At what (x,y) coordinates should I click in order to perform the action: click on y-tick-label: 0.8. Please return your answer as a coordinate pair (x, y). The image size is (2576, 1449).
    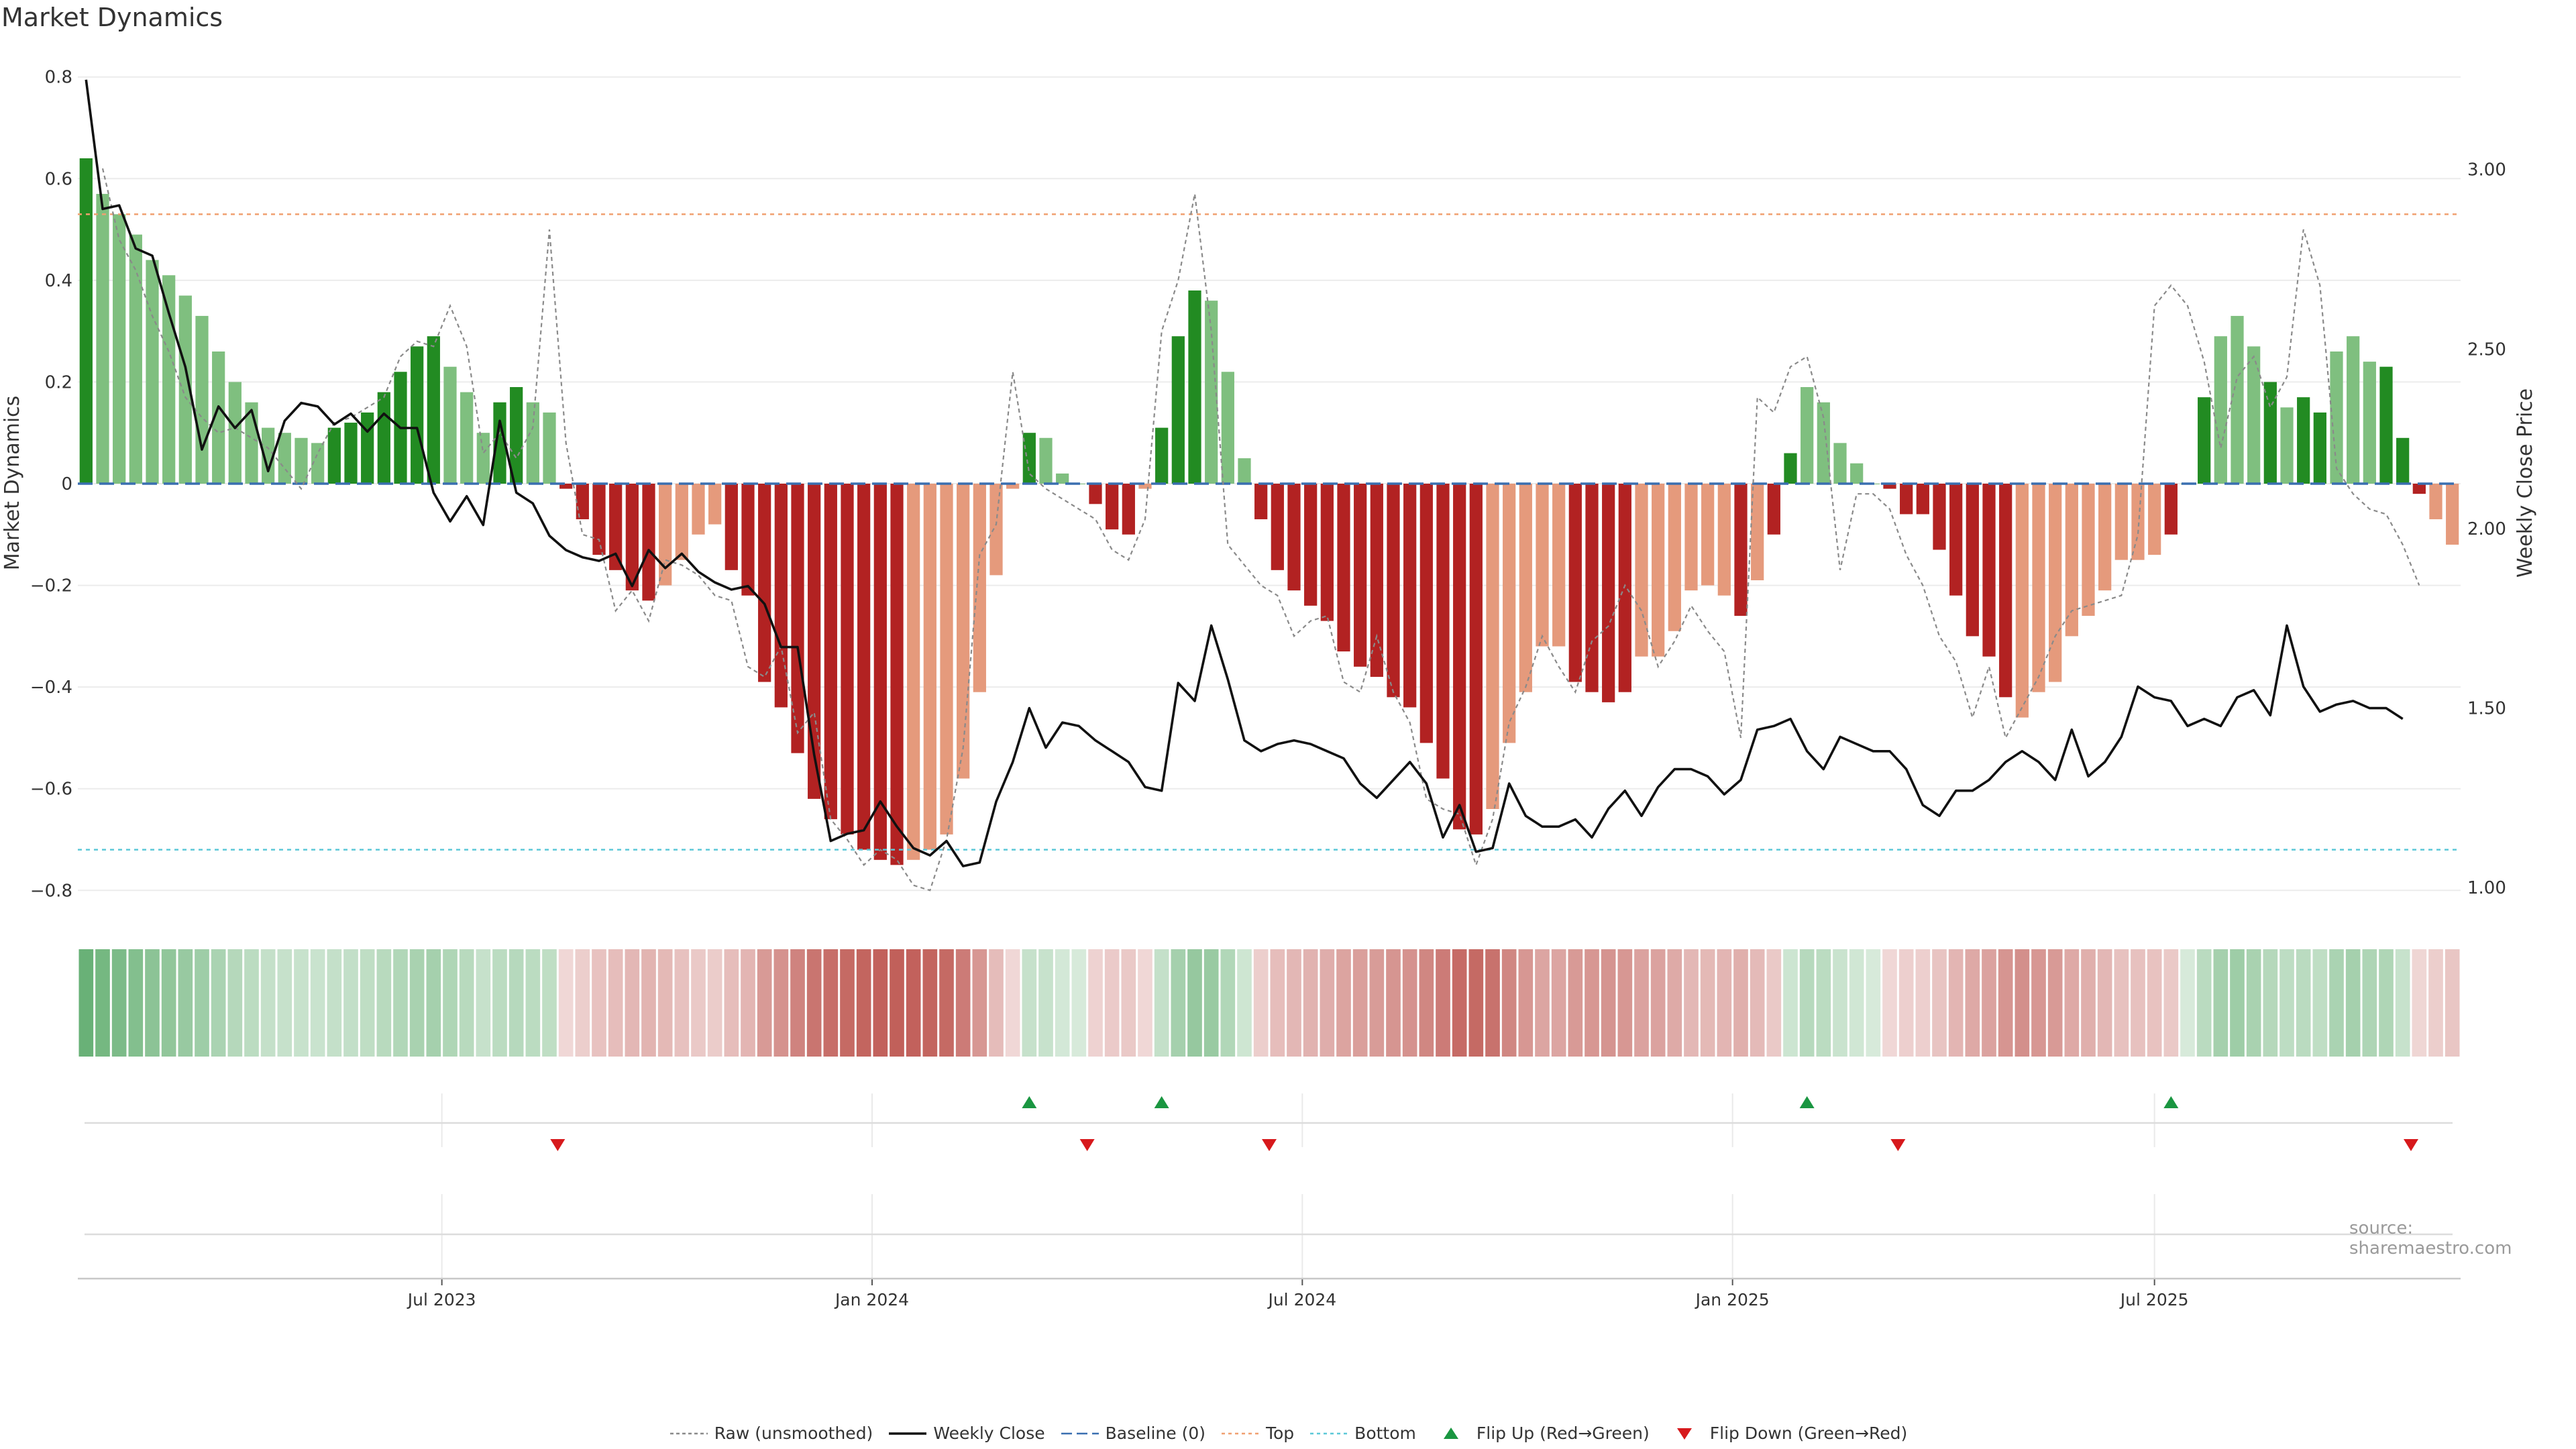
    Looking at the image, I should click on (58, 78).